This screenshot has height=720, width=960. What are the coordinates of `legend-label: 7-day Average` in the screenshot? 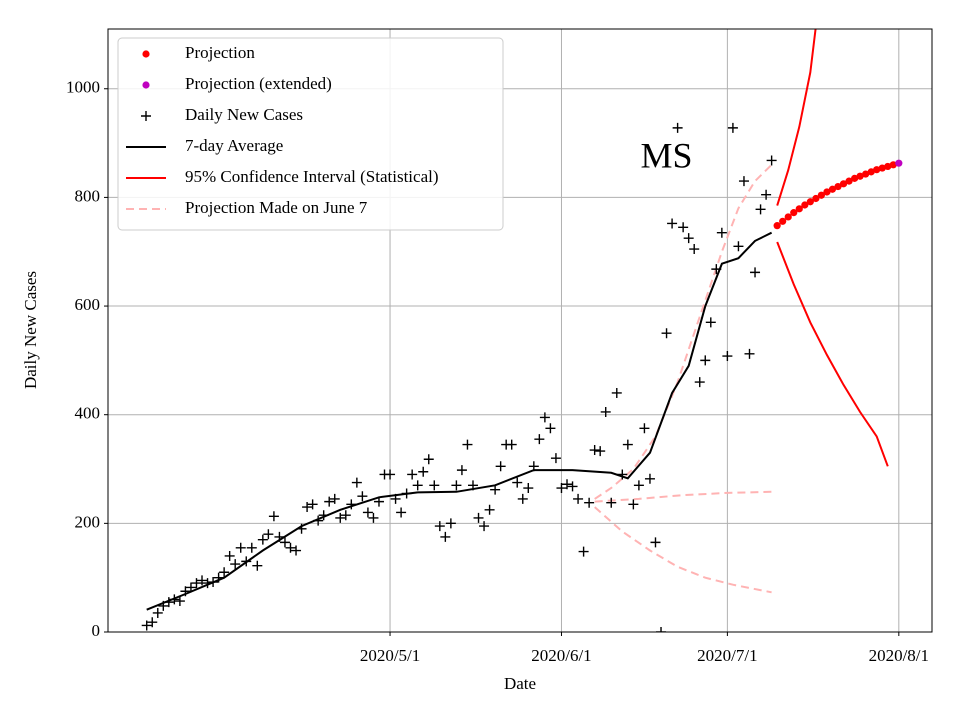 It's located at (234, 145).